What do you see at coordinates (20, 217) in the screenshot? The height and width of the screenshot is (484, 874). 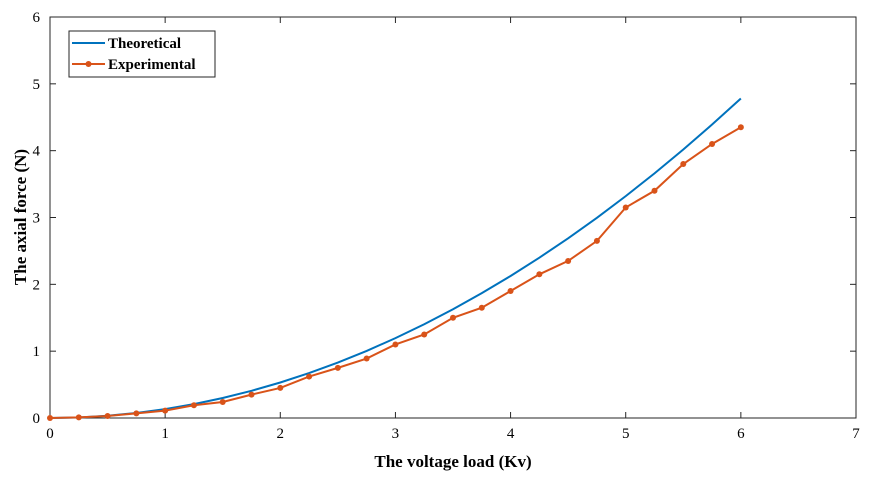 I see `y-axis-label: The axial force (N)` at bounding box center [20, 217].